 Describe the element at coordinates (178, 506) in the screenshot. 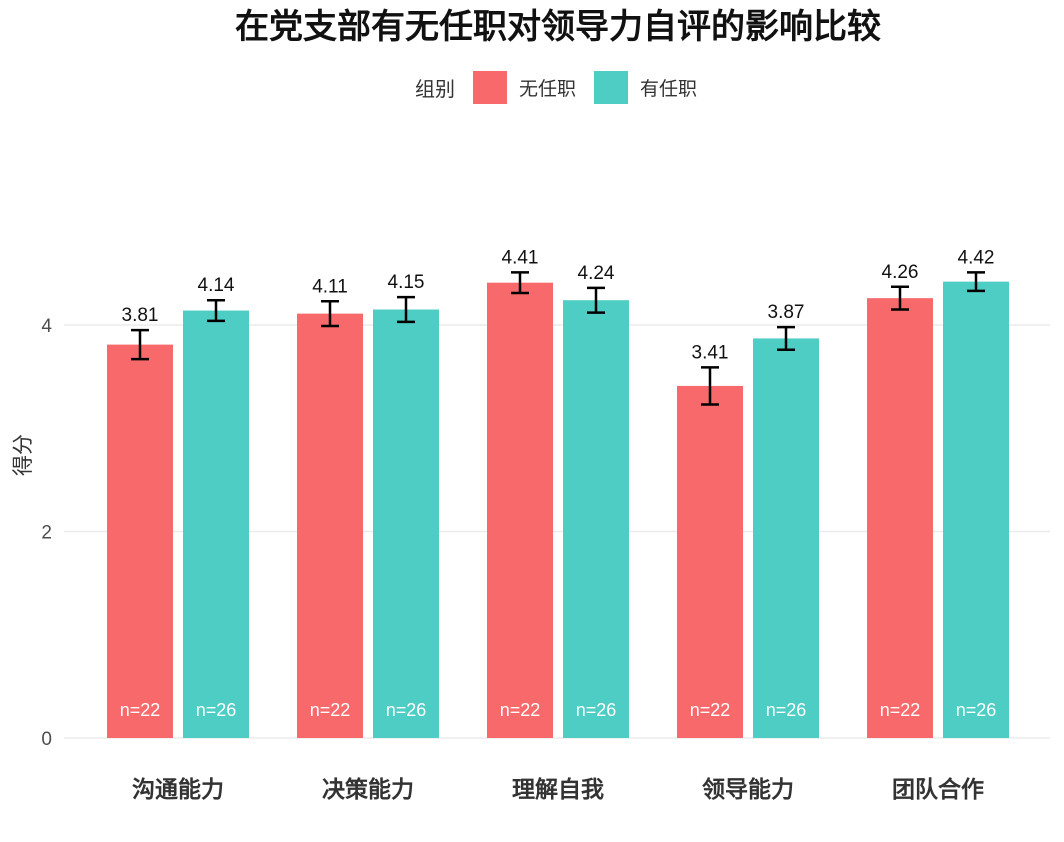

I see `bar-group-0: 3.81 n=22 4.14 n=26` at that location.